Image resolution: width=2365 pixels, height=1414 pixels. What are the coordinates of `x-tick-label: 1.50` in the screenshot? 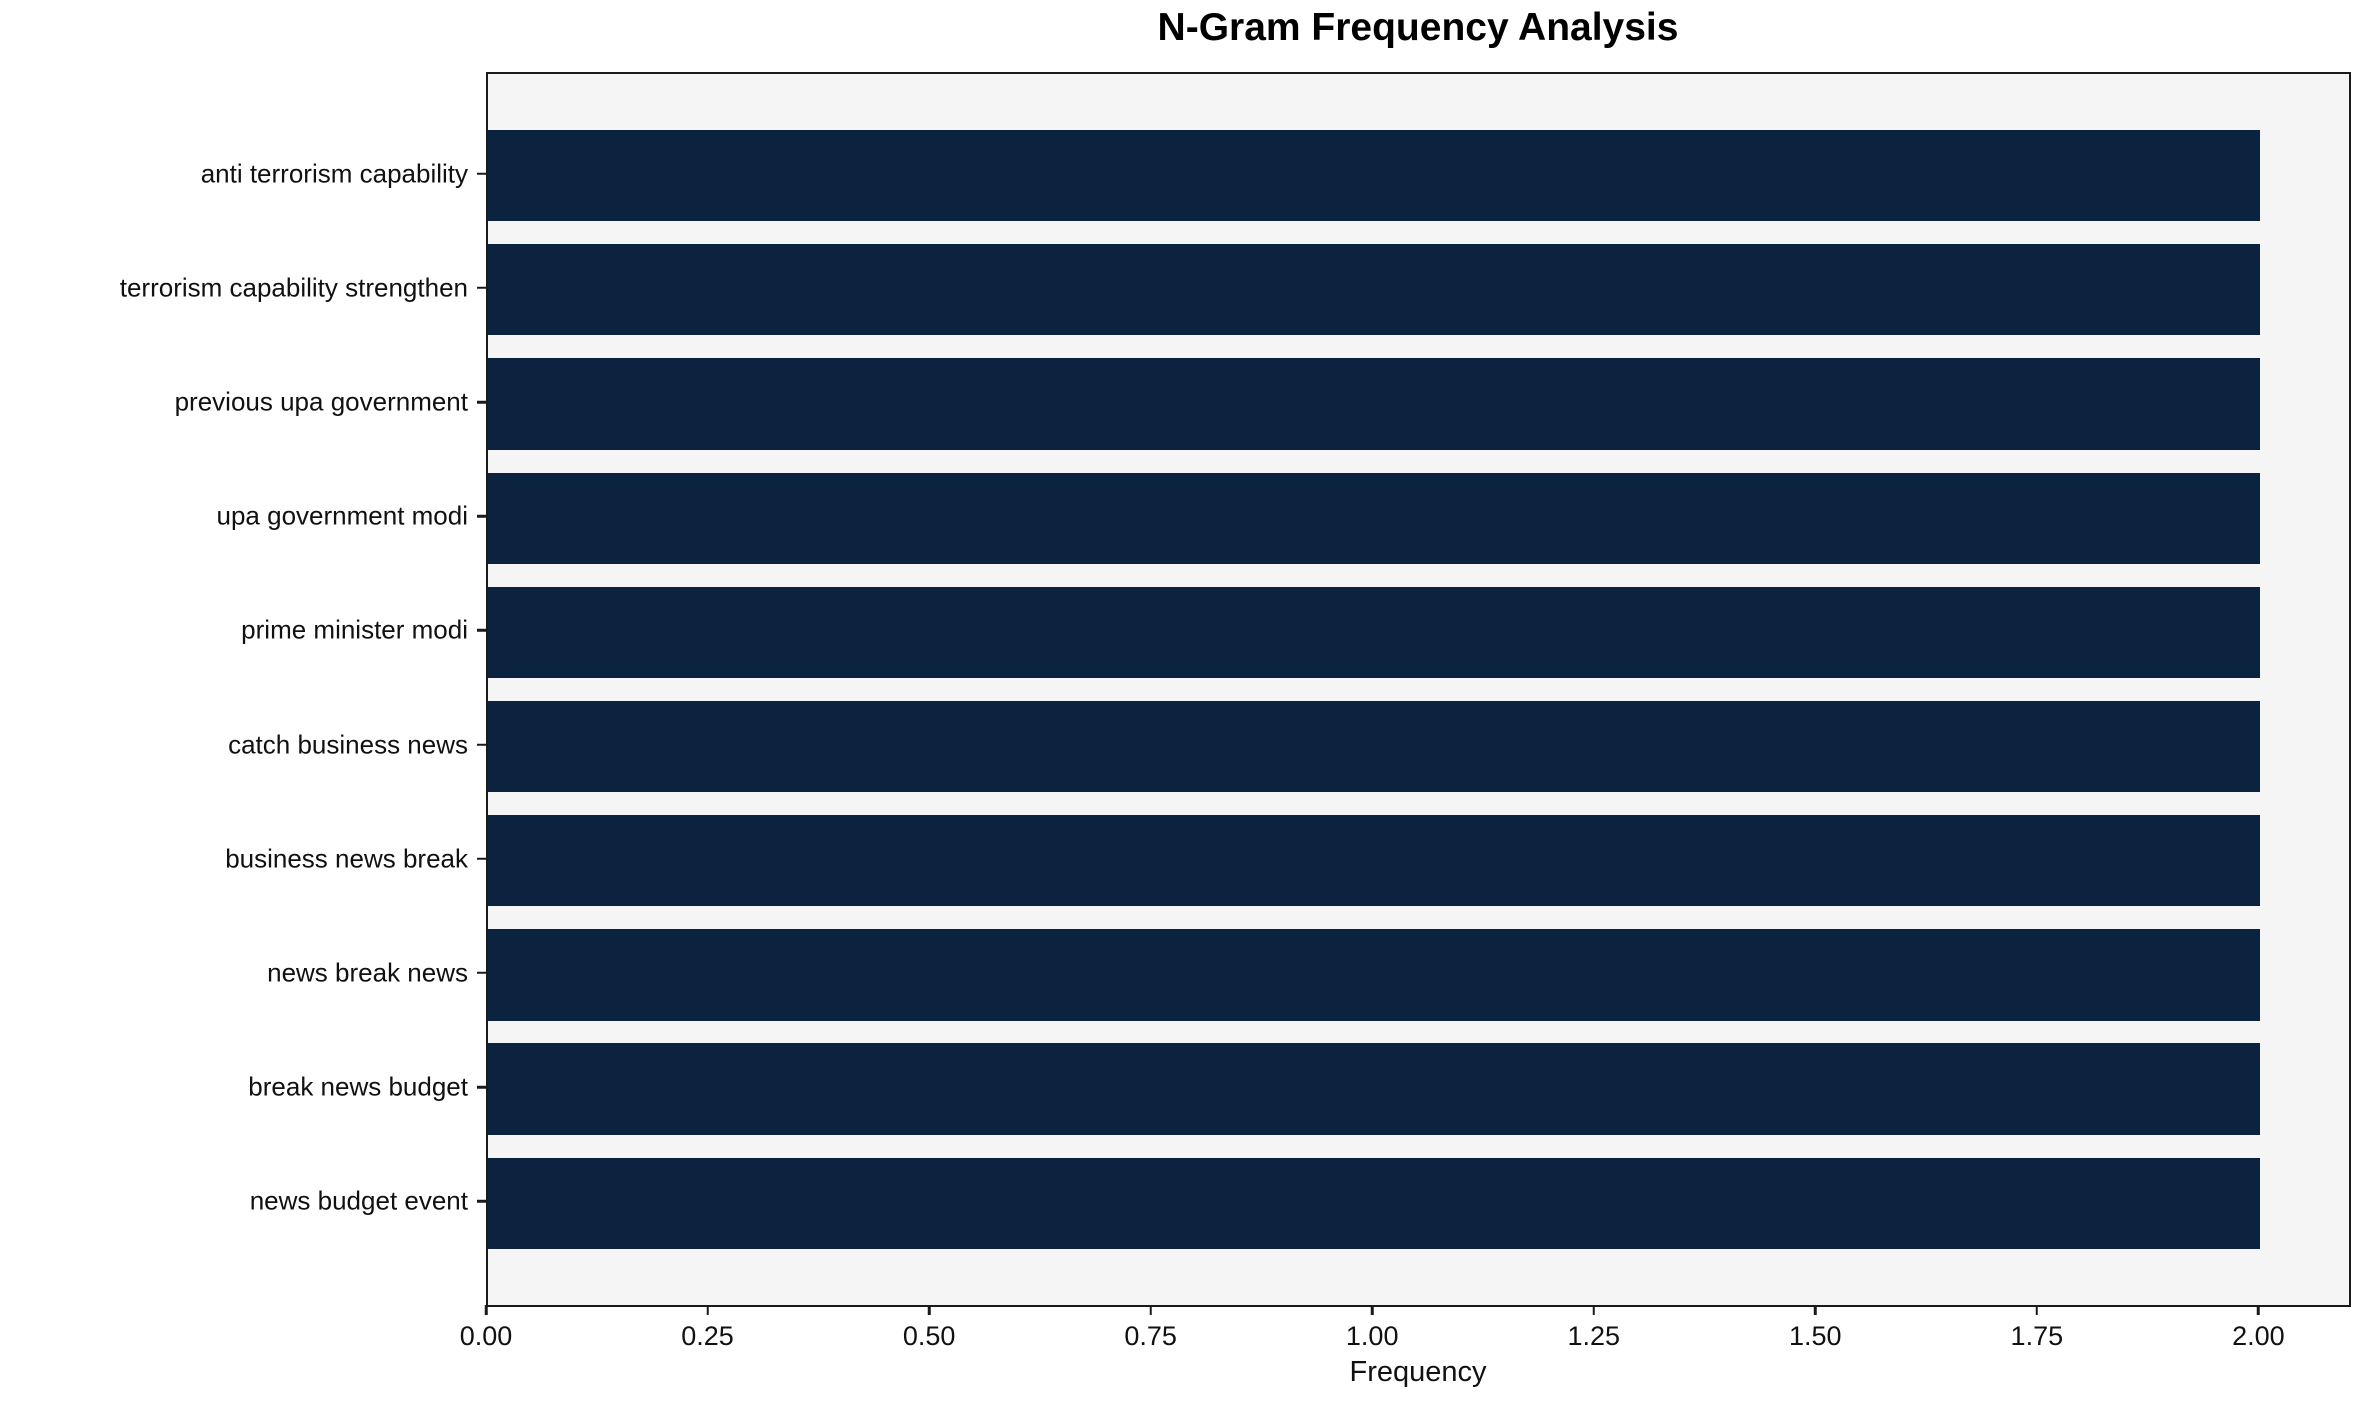 It's located at (1815, 1336).